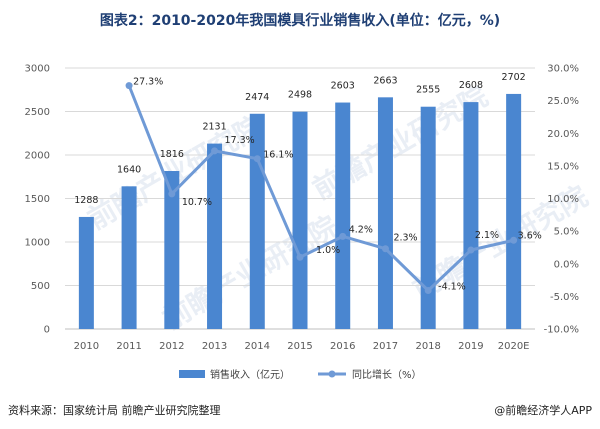  I want to click on left-axis: 0 500 1000 1500 2000 2500 3000, so click(37, 200).